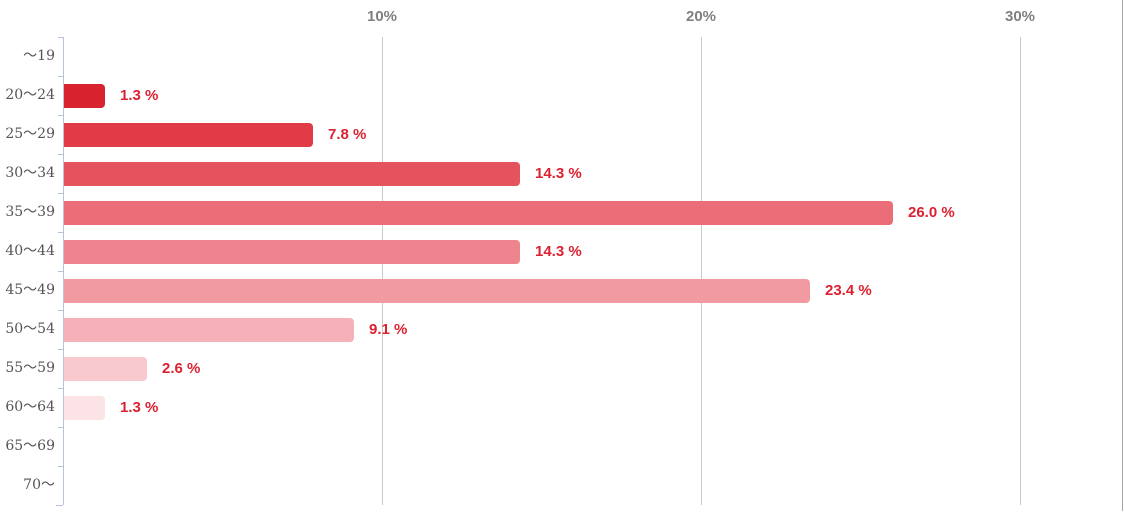 The image size is (1124, 521). What do you see at coordinates (63, 271) in the screenshot?
I see `y-axis-line` at bounding box center [63, 271].